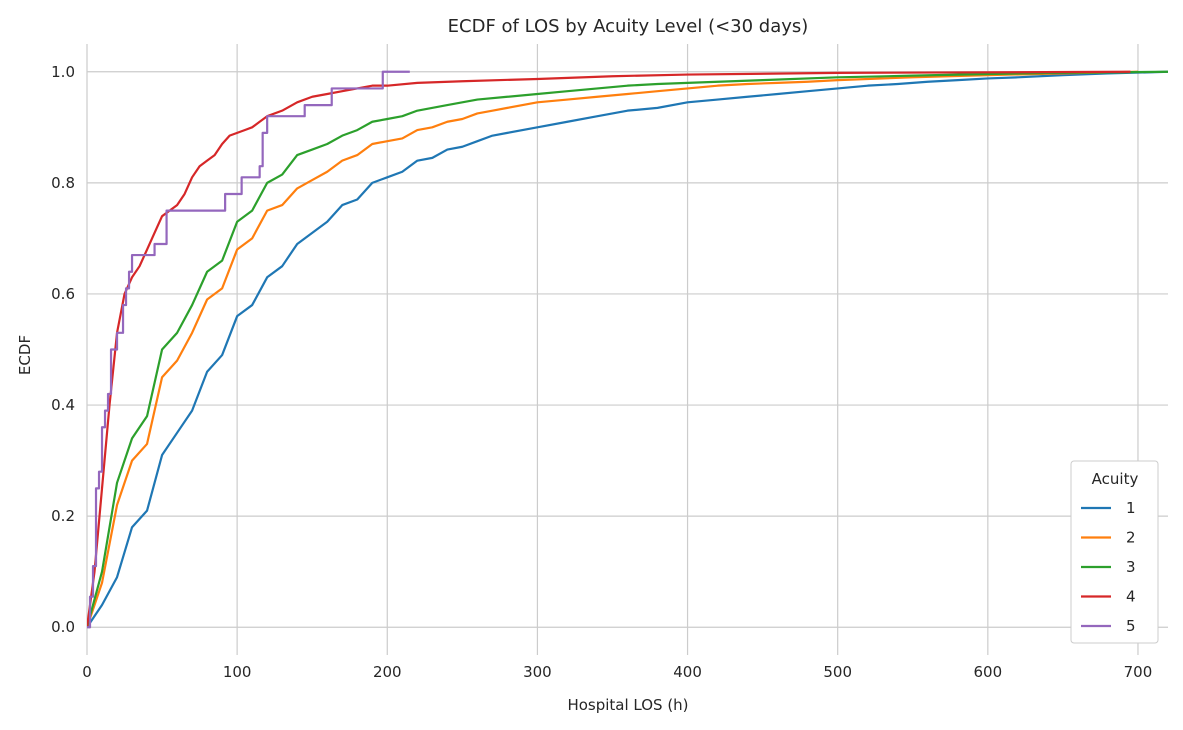  Describe the element at coordinates (1131, 567) in the screenshot. I see `legend-label-3: 3` at that location.